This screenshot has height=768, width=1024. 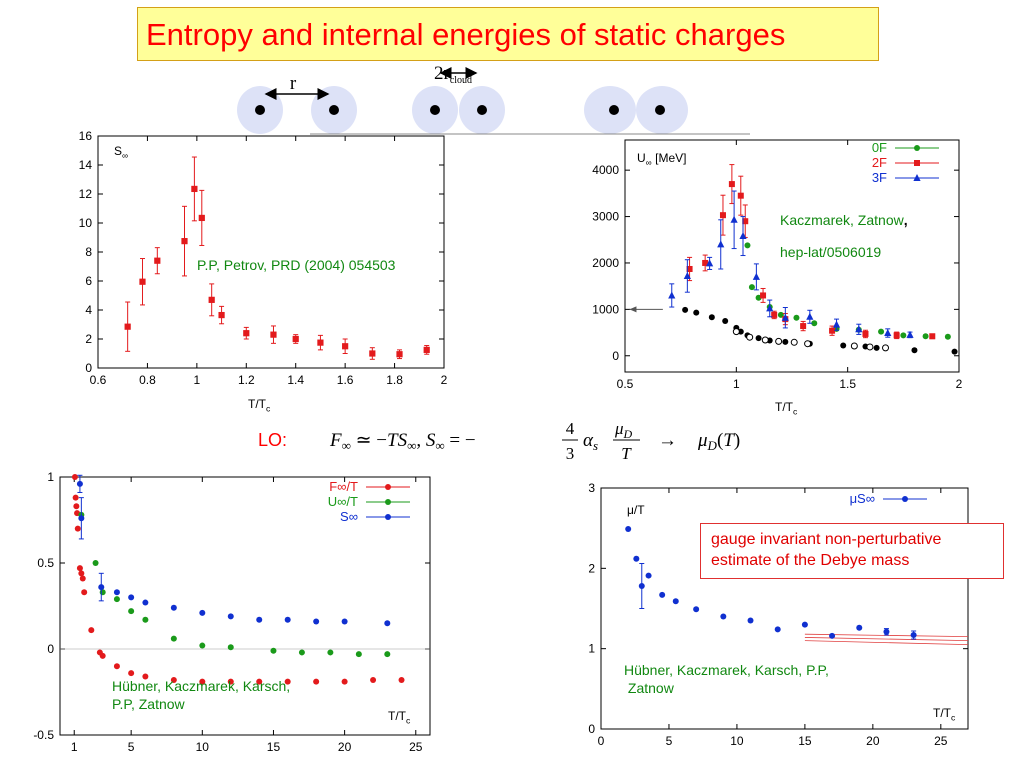 I want to click on x-tick-label: 5, so click(x=669, y=741).